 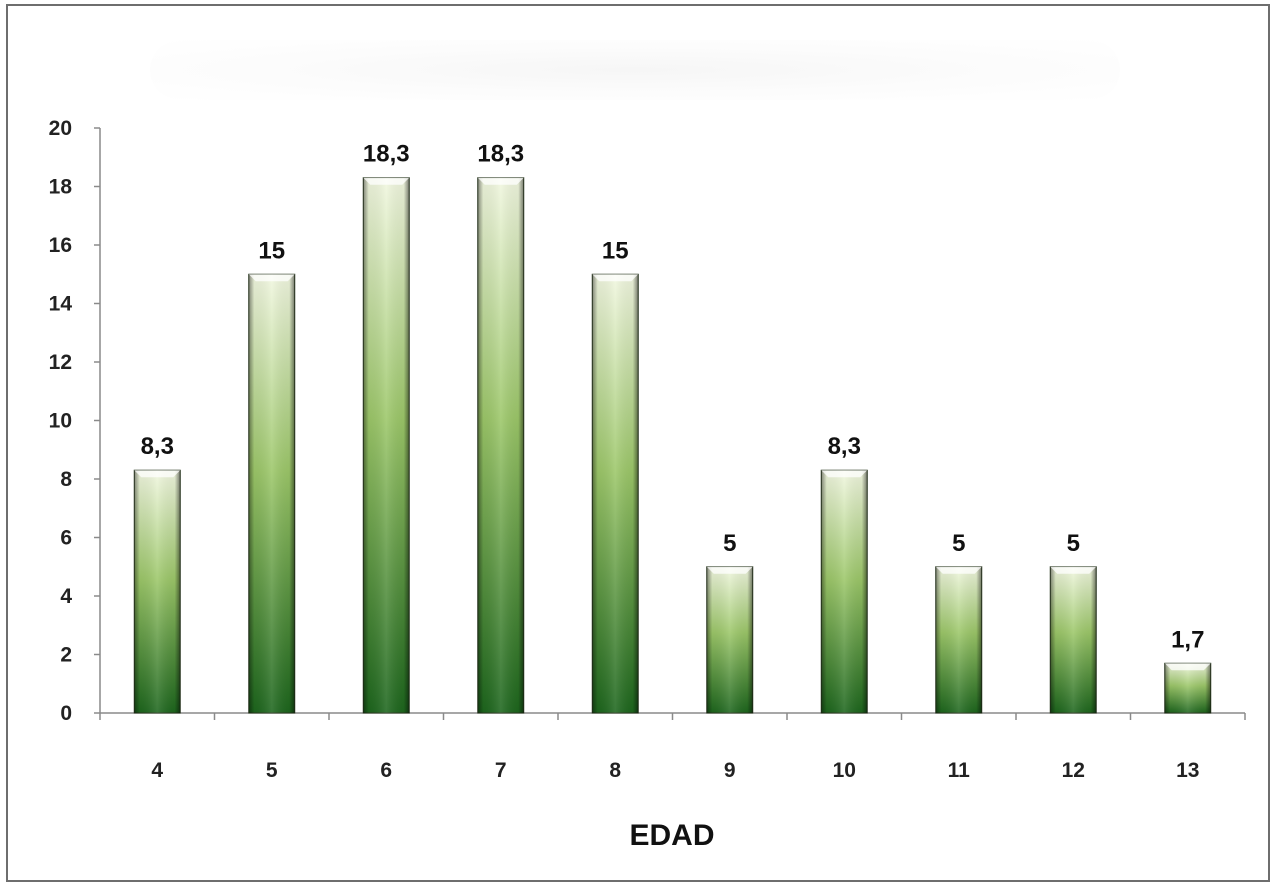 I want to click on x-tick-label: 6, so click(x=386, y=770).